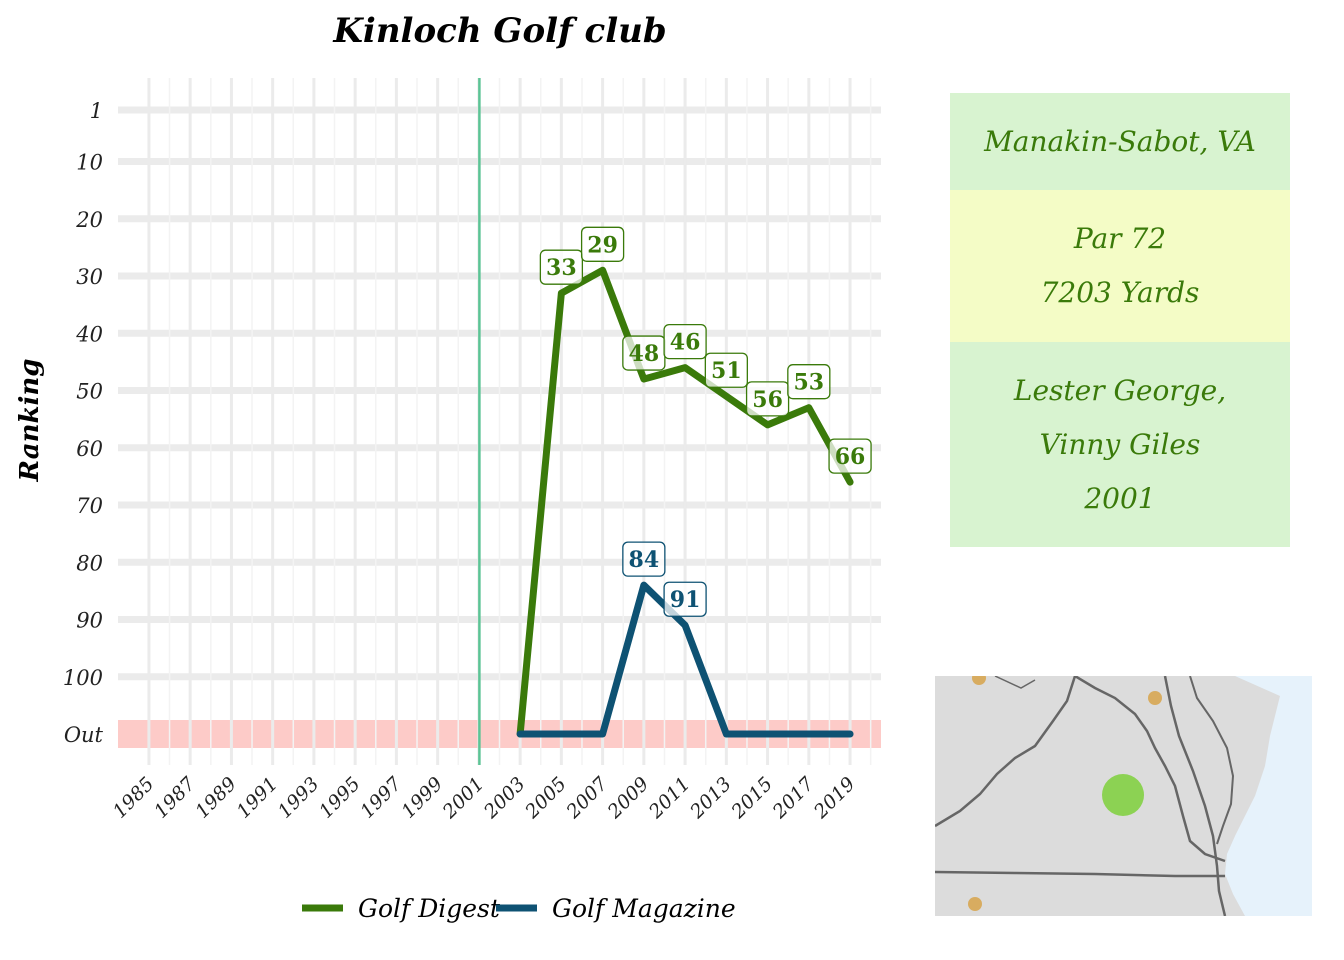 This screenshot has width=1344, height=960. What do you see at coordinates (83, 423) in the screenshot?
I see `y-tick-labels: 1 10 20 30 40 50 60 70 80 90 100 Out` at bounding box center [83, 423].